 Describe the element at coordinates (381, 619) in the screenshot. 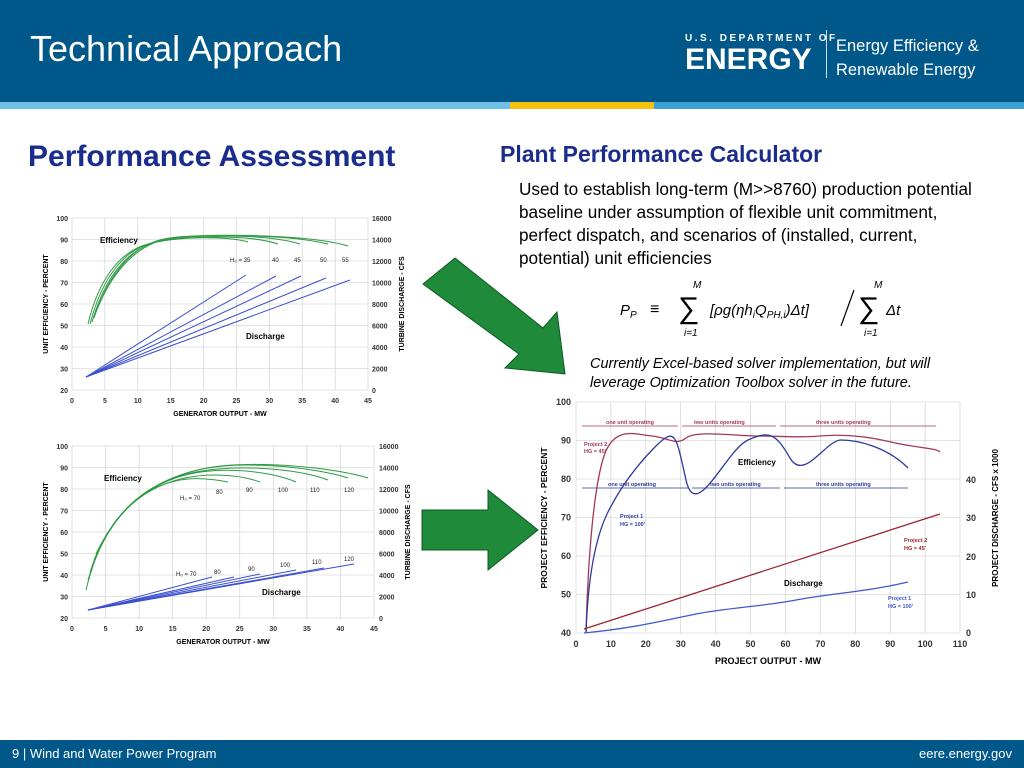

I see `chart2-y2-tick: 0` at that location.